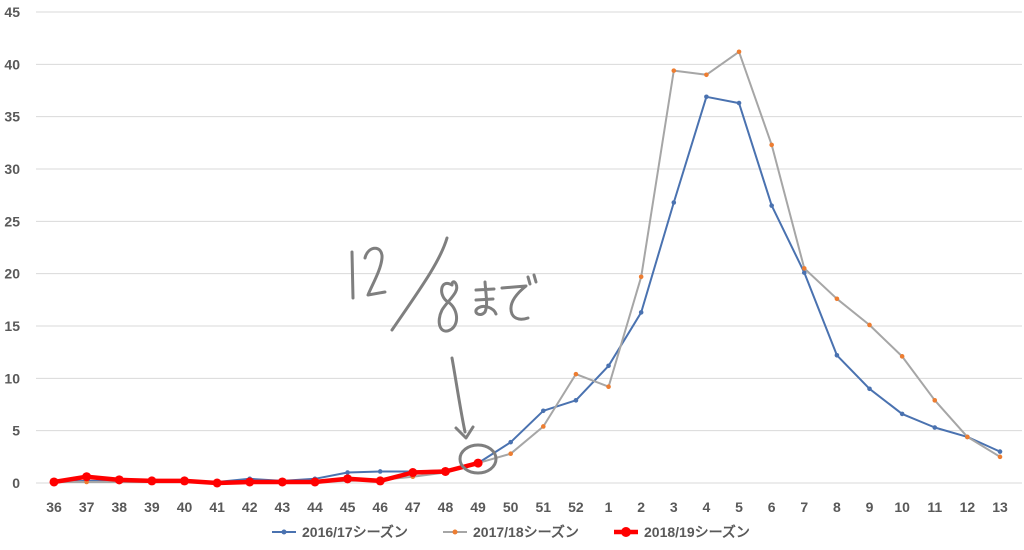 The image size is (1024, 550). What do you see at coordinates (870, 507) in the screenshot?
I see `x-tick-label: 9` at bounding box center [870, 507].